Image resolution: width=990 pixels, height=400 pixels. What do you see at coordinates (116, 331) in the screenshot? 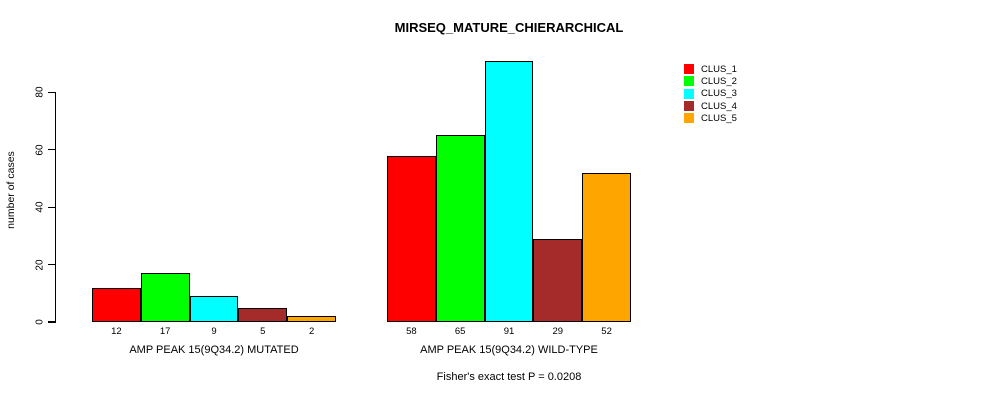
I see `bar-value-label: 12` at bounding box center [116, 331].